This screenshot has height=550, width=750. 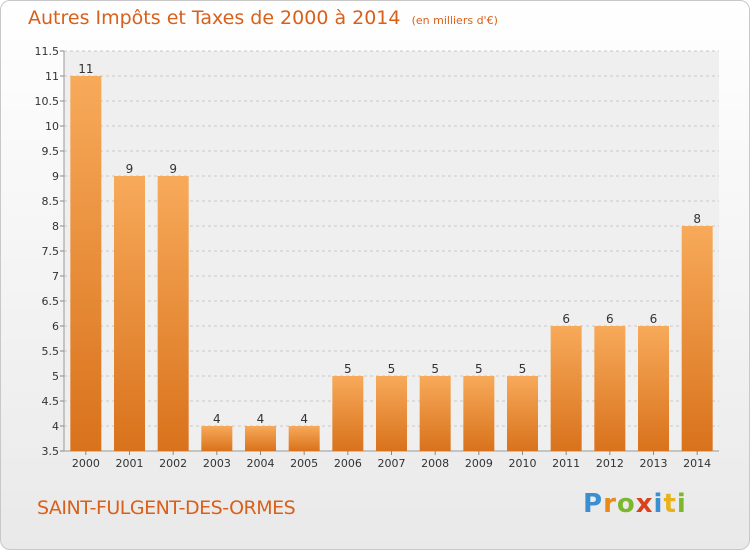 What do you see at coordinates (129, 313) in the screenshot?
I see `bar-2001` at bounding box center [129, 313].